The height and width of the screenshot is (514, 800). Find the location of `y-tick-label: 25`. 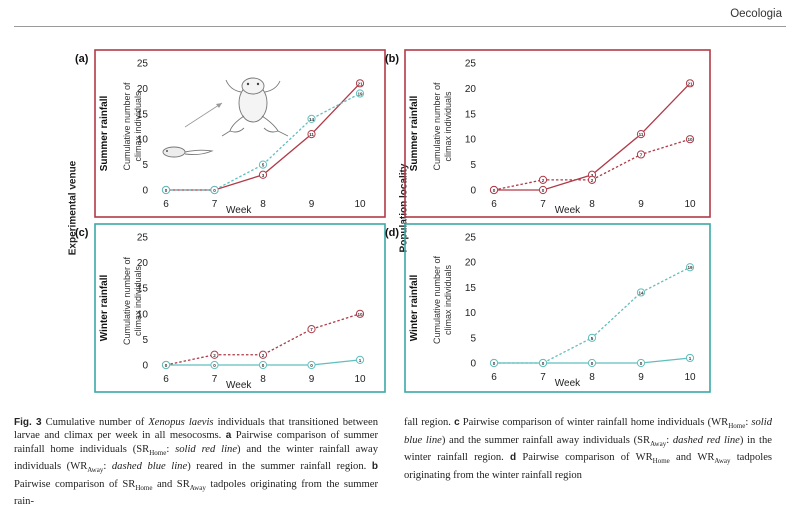

y-tick-label: 25 is located at coordinates (143, 64).